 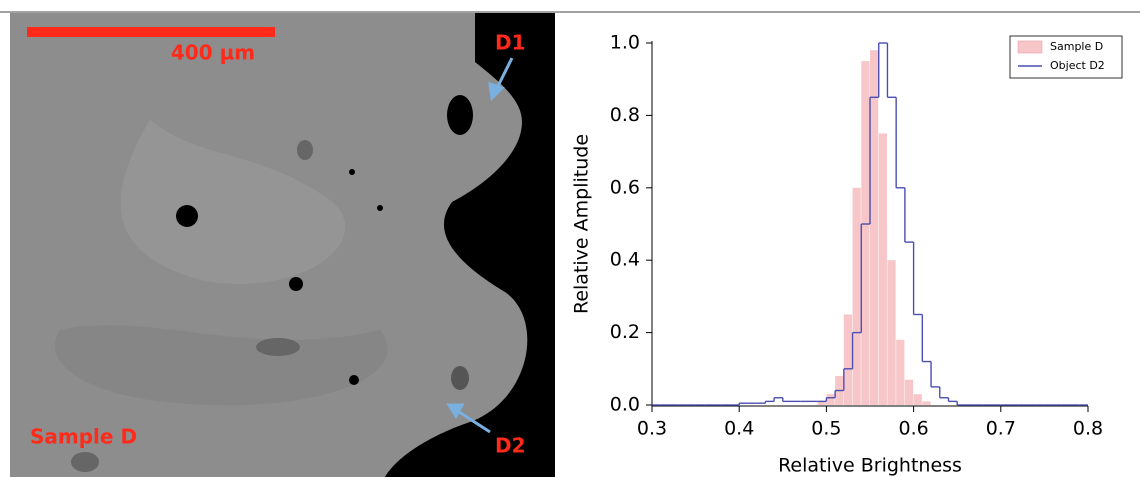 I want to click on sample-label: Sample D, so click(x=83, y=437).